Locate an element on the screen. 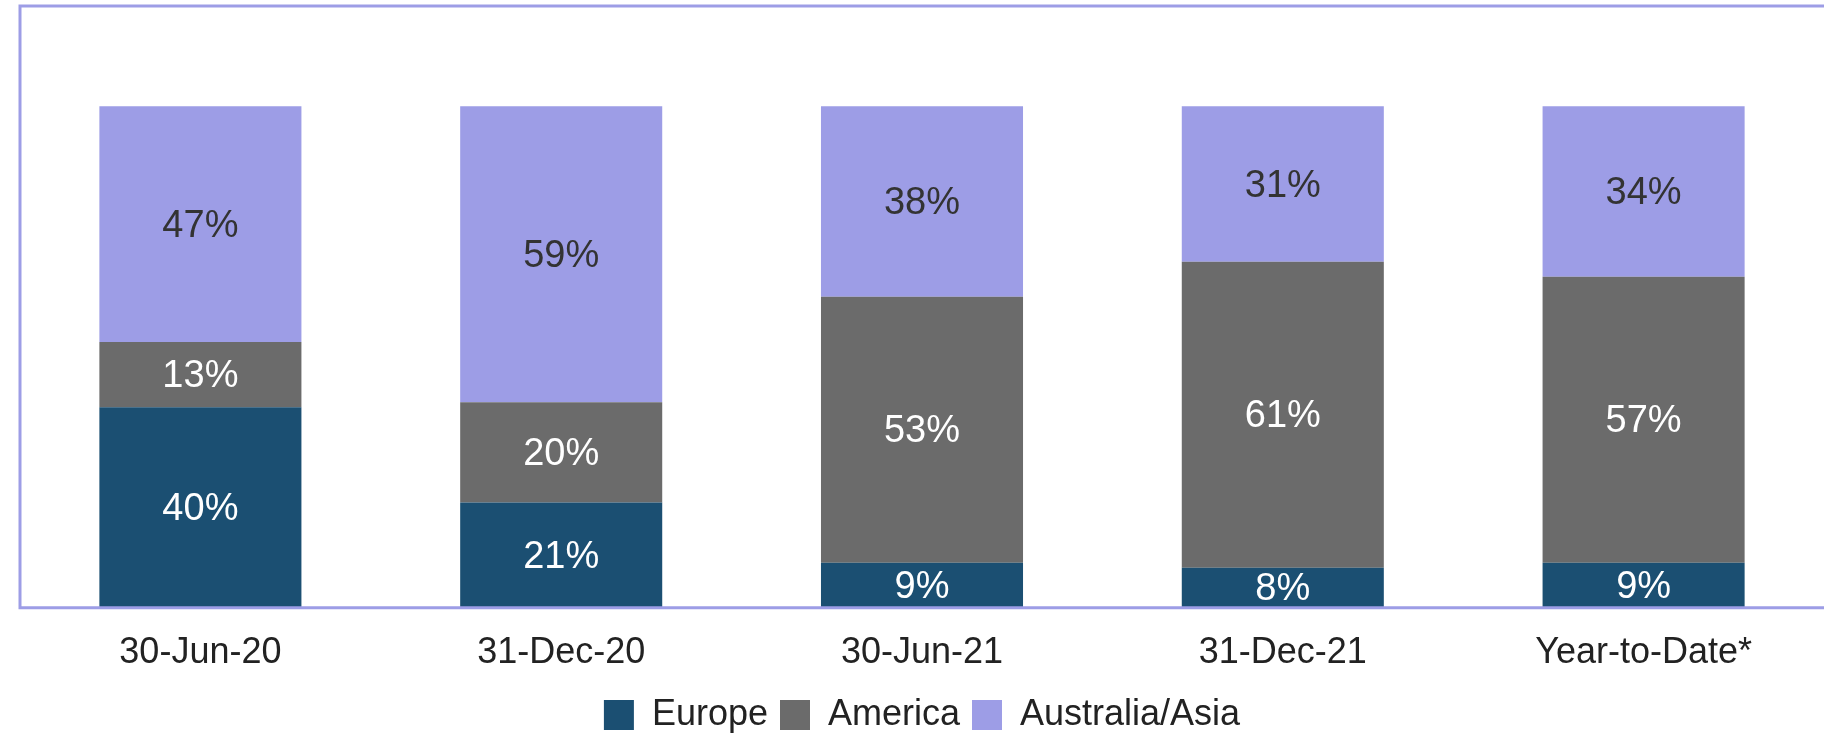  data-label: 13% is located at coordinates (200, 374).